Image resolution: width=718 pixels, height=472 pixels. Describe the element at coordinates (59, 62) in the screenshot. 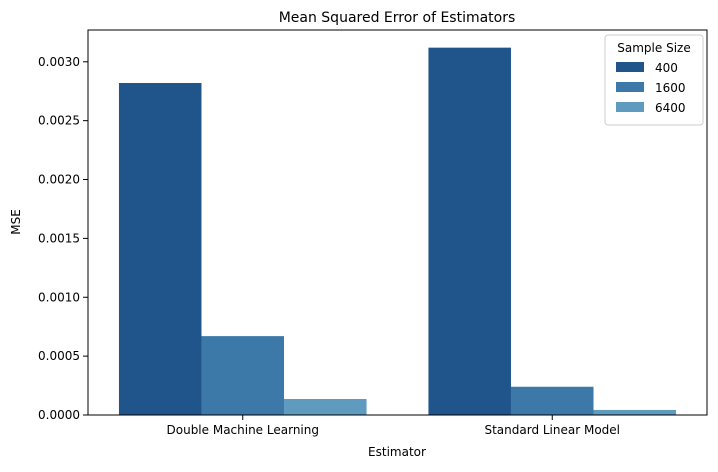

I see `y-tick-label: 0.0030` at that location.